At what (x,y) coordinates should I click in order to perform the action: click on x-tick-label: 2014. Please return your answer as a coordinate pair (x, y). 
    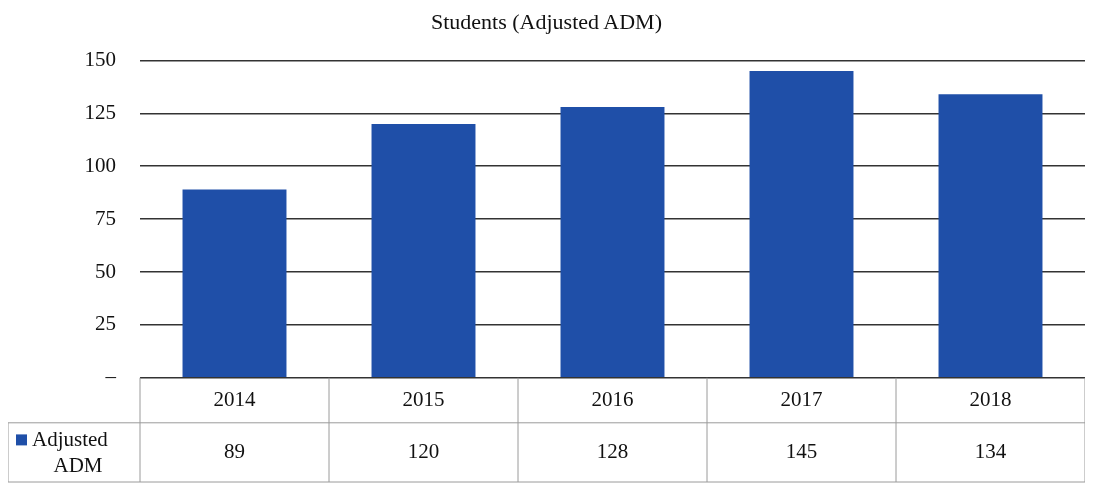
    Looking at the image, I should click on (234, 398).